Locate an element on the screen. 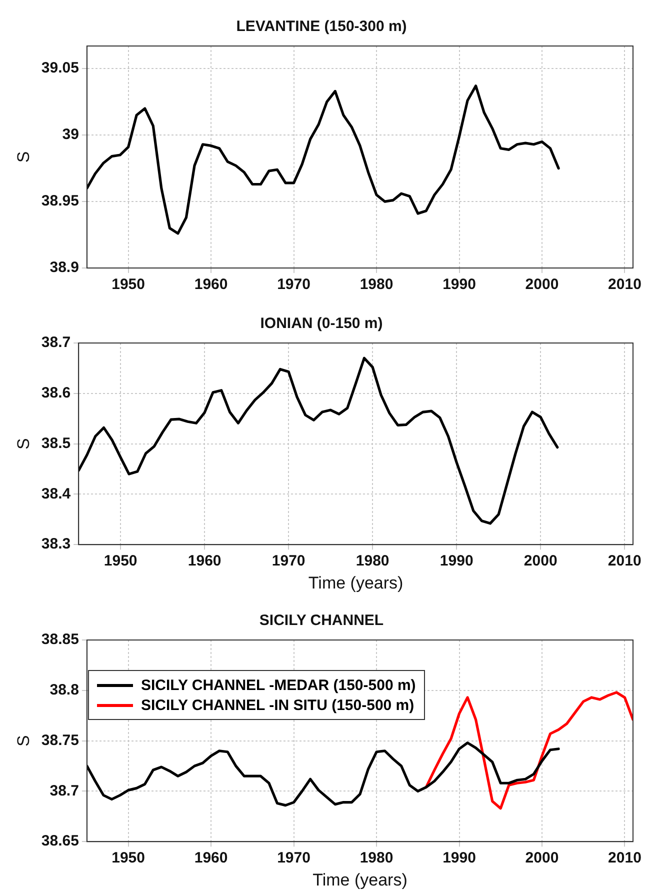 This screenshot has width=649, height=893. chart-title: LEVANTINE (150-300 m) is located at coordinates (321, 27).